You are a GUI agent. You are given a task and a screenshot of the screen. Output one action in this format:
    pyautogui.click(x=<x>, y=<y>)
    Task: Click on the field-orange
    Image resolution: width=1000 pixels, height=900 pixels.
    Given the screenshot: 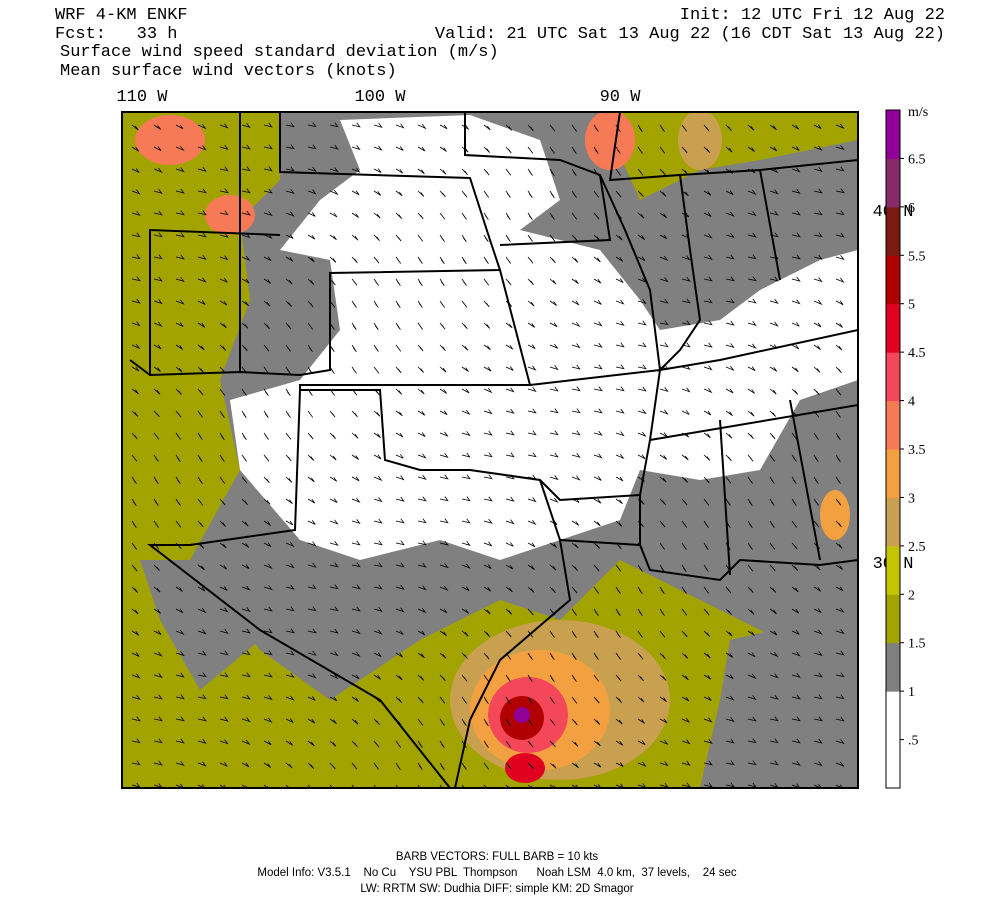 What is the action you would take?
    pyautogui.click(x=170, y=140)
    